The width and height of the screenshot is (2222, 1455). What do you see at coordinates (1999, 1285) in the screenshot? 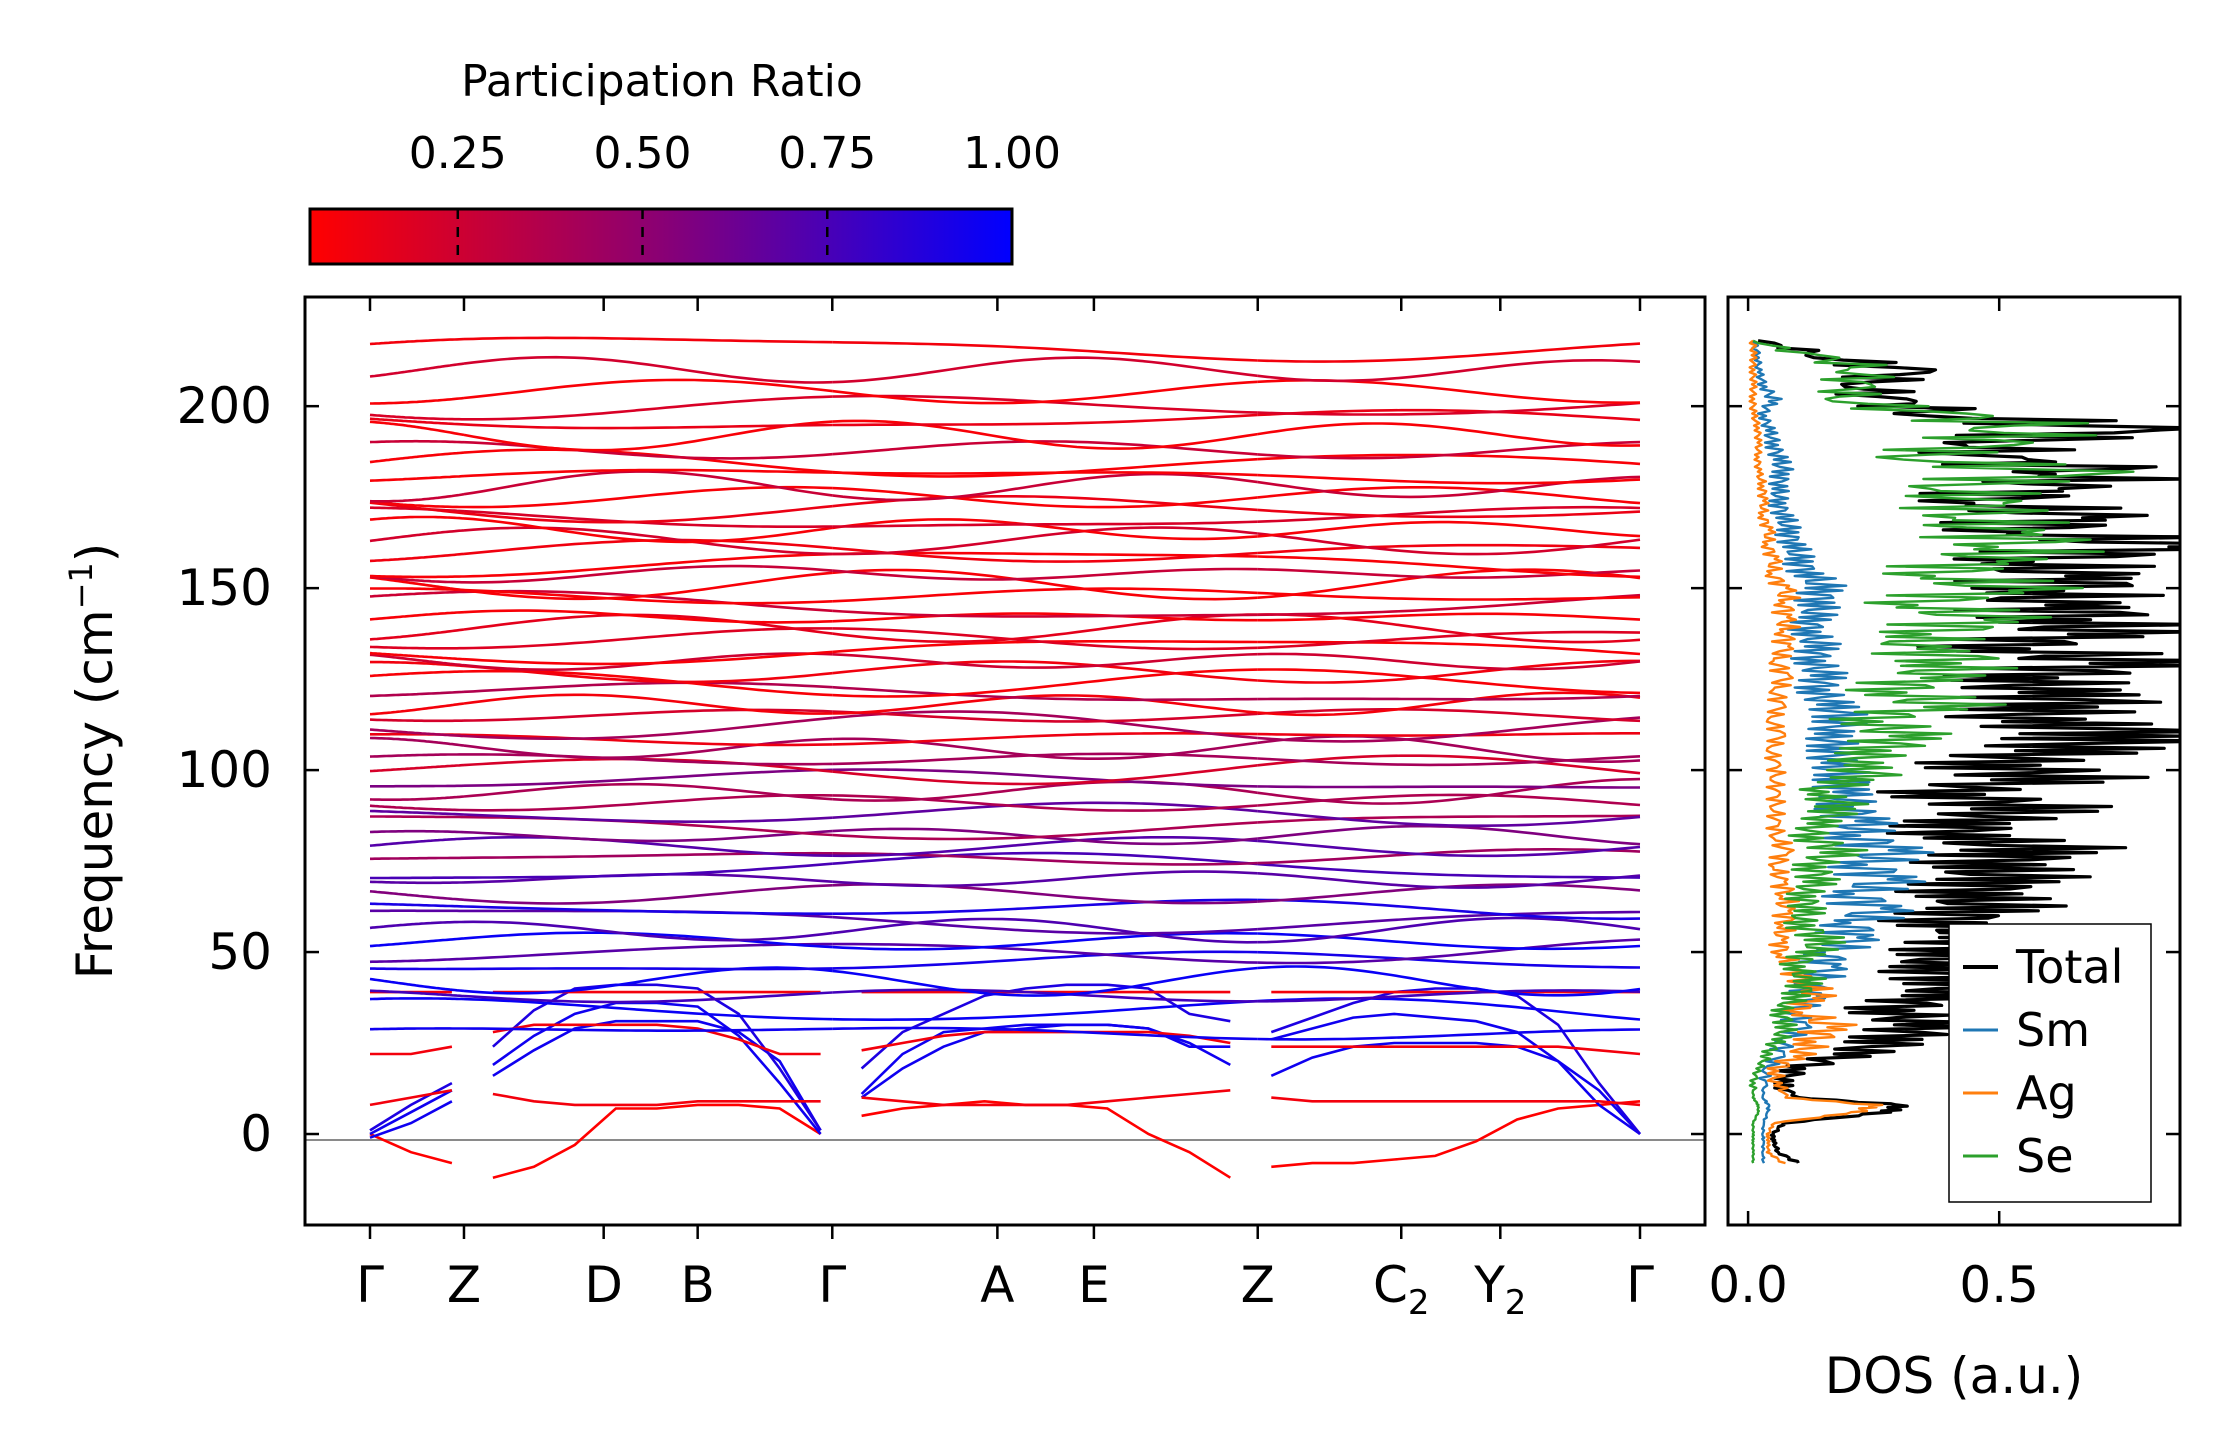
I see `dos-x-tick-label: 0.5` at bounding box center [1999, 1285].